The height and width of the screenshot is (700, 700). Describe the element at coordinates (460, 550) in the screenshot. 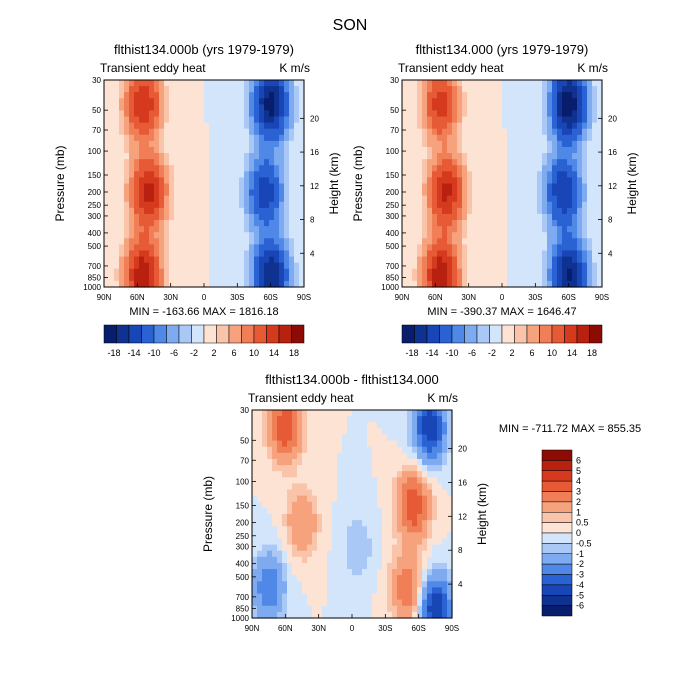

I see `height-tick-label: 8` at that location.